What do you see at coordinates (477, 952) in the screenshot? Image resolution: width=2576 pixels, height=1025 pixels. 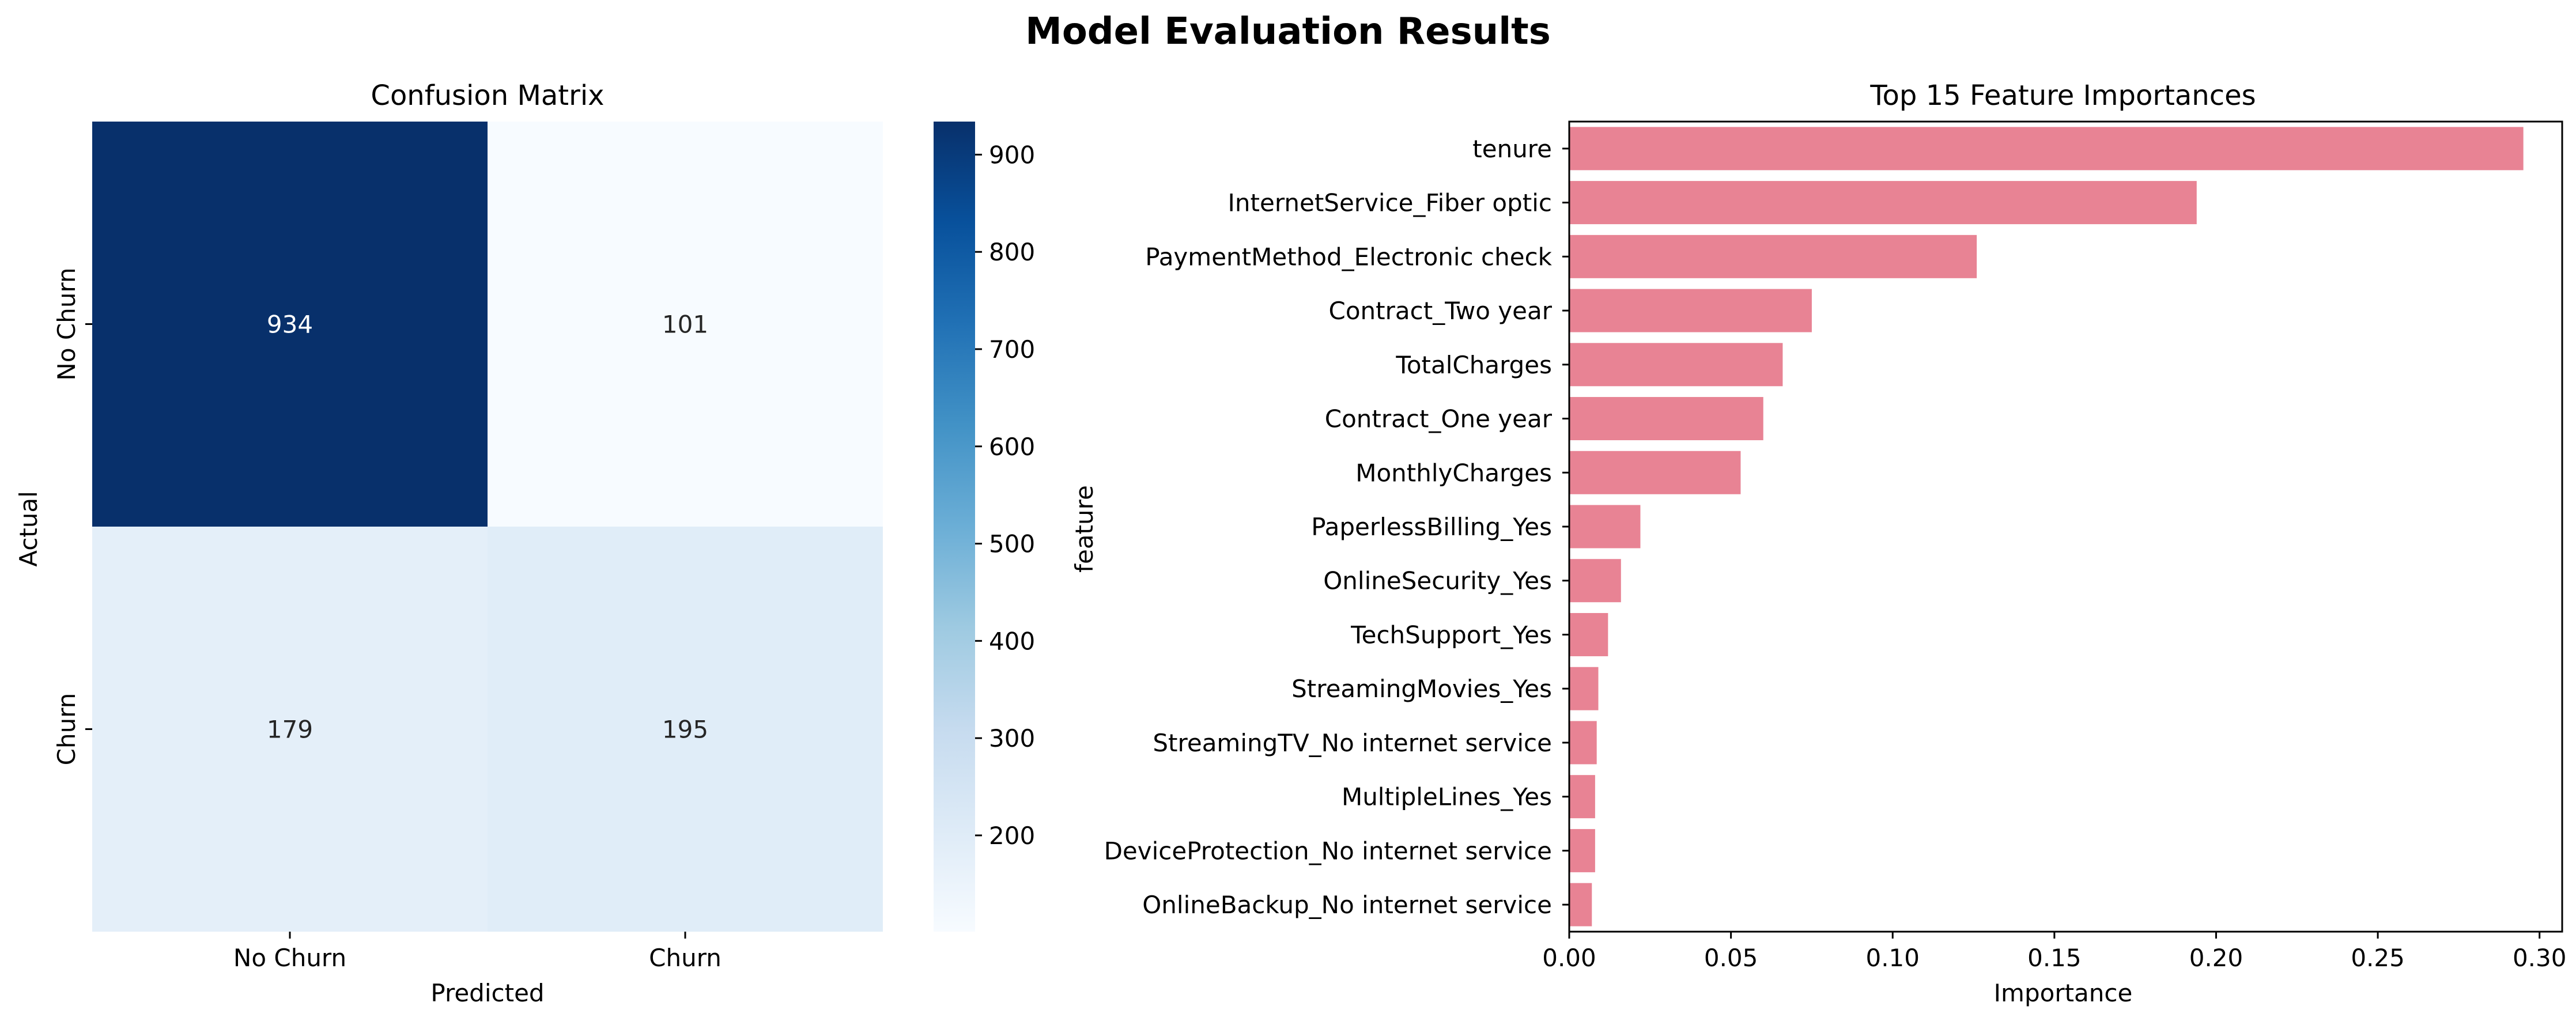 I see `heatmap-x-ticks: No Churn Churn` at bounding box center [477, 952].